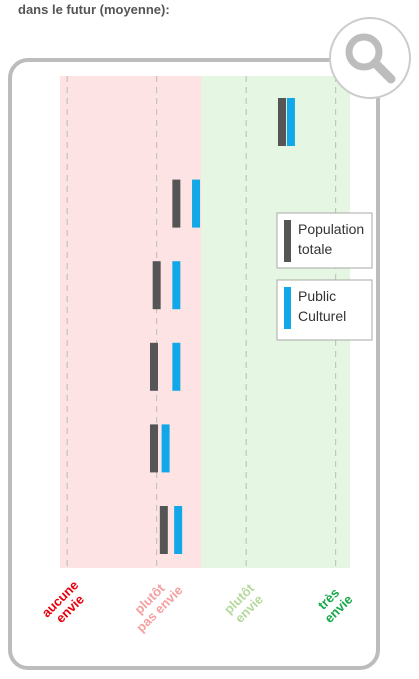 The width and height of the screenshot is (419, 679). What do you see at coordinates (322, 306) in the screenshot?
I see `legend-label: Public Culturel` at bounding box center [322, 306].